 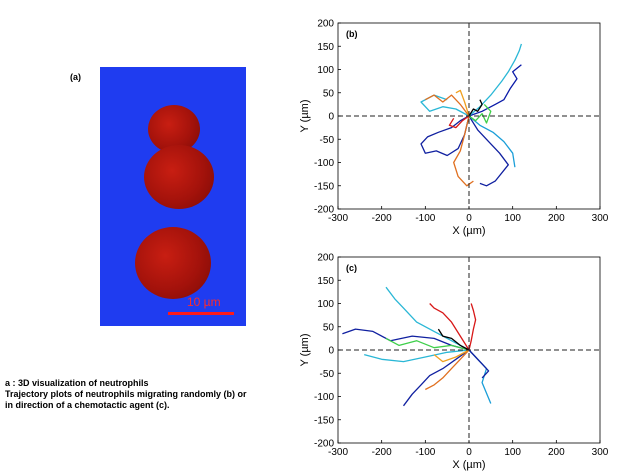 What do you see at coordinates (179, 177) in the screenshot?
I see `cell-middle-lobe` at bounding box center [179, 177].